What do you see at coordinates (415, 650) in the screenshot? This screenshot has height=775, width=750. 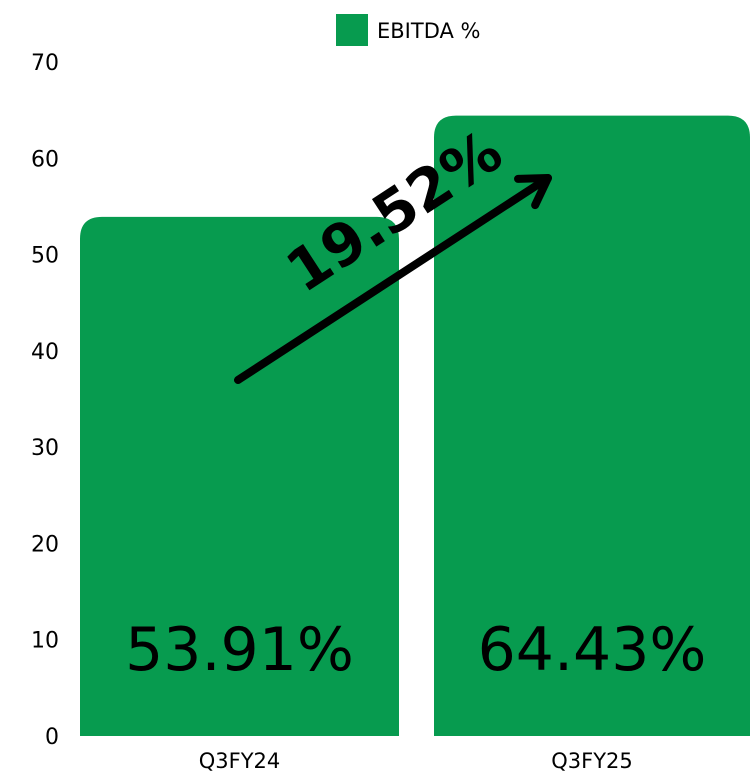 I see `data-labels: 53.91% 64.43%` at bounding box center [415, 650].